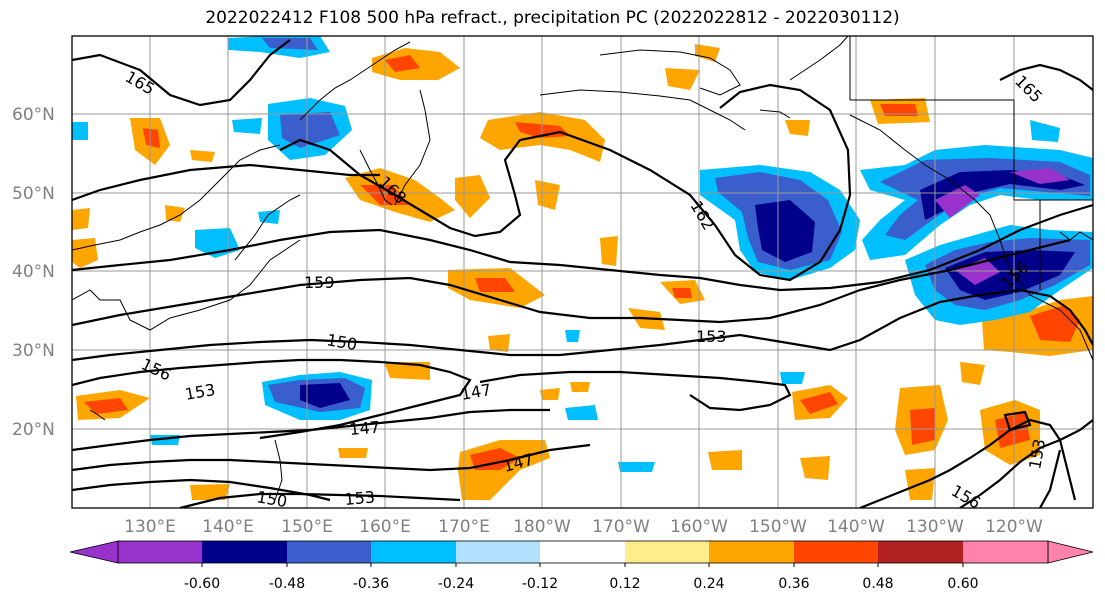 The image size is (1105, 601). What do you see at coordinates (319, 282) in the screenshot?
I see `contour-label: 159` at bounding box center [319, 282].